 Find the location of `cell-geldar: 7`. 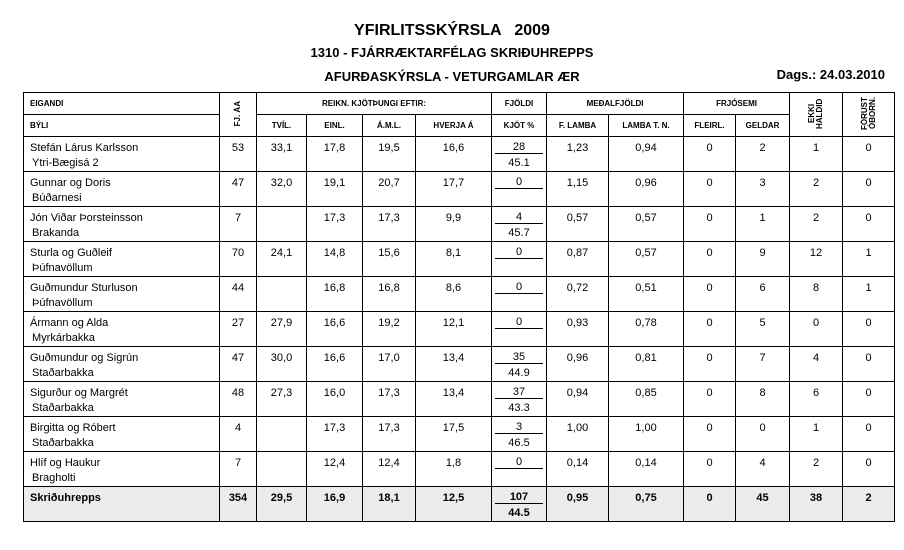

cell-geldar: 7 is located at coordinates (762, 364).